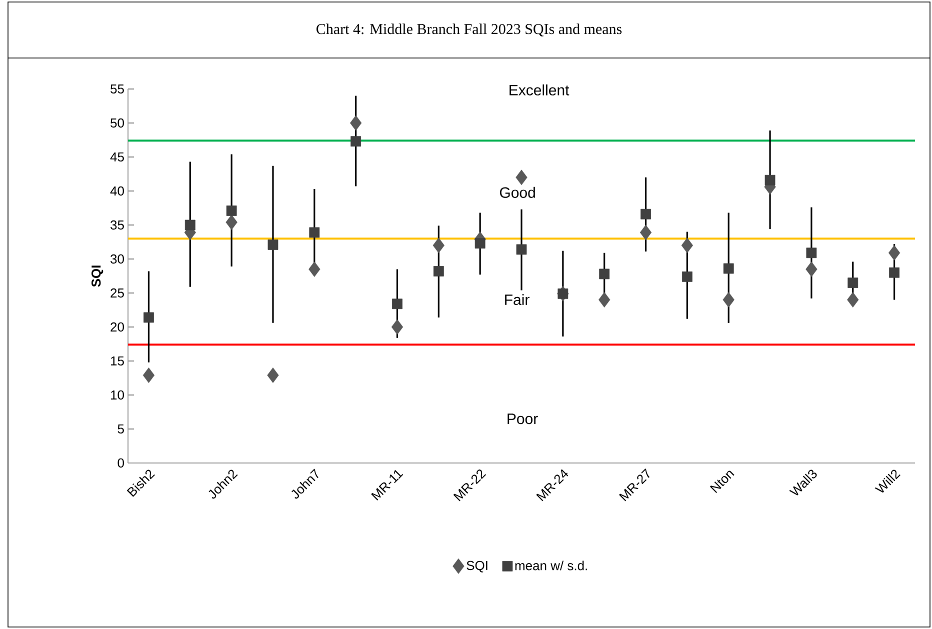 This screenshot has width=932, height=629. Describe the element at coordinates (117, 191) in the screenshot. I see `y-tick-label: 40` at that location.